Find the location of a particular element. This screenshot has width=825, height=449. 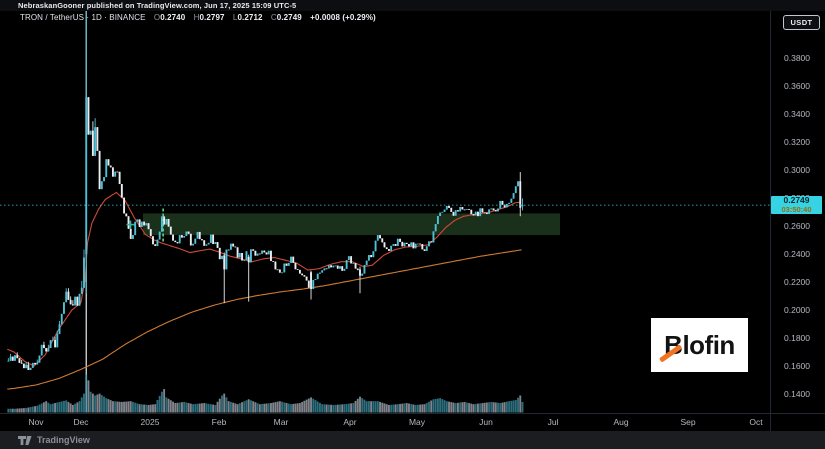

footer-bar: TradingView is located at coordinates (412, 440).